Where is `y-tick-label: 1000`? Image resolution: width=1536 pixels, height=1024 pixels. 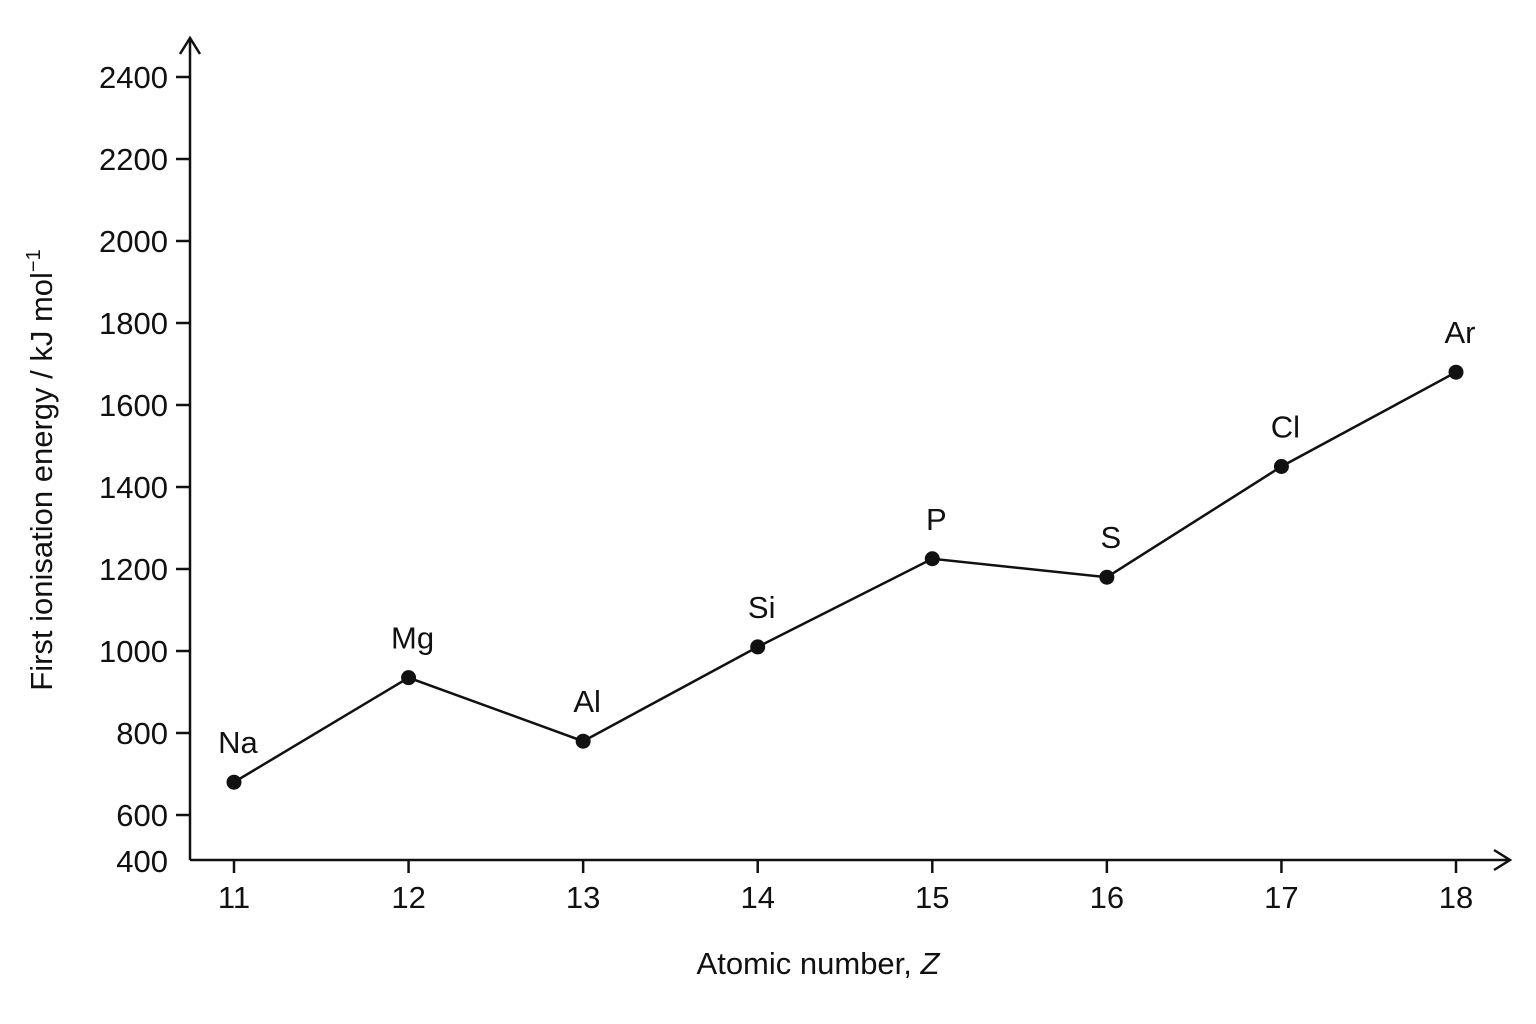 y-tick-label: 1000 is located at coordinates (133, 651).